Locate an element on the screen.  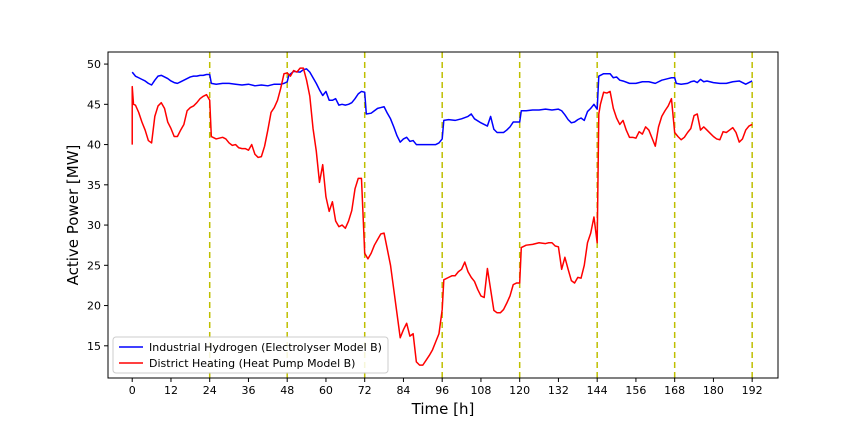
x-tick-label: 192 is located at coordinates (752, 390).